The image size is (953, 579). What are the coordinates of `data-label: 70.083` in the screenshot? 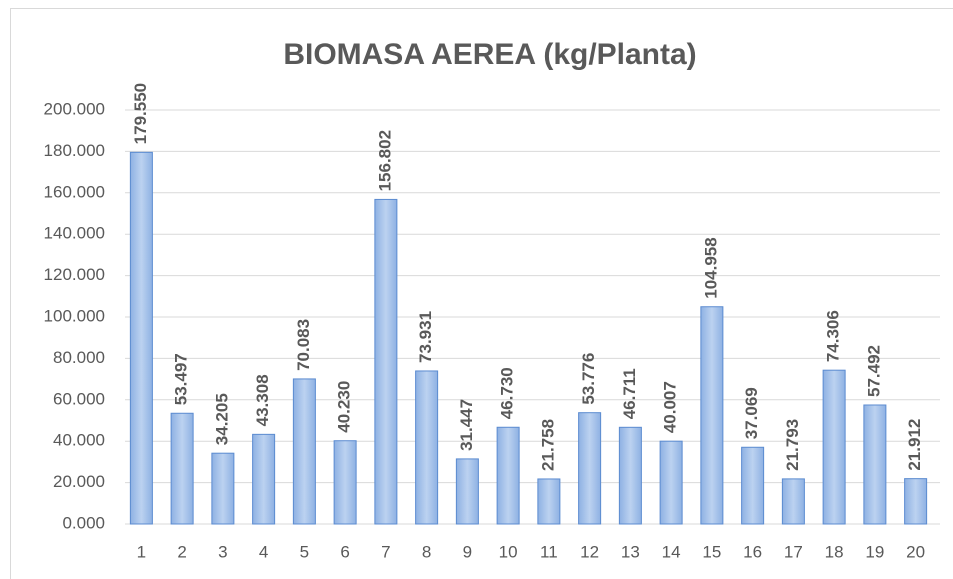 It's located at (303, 345).